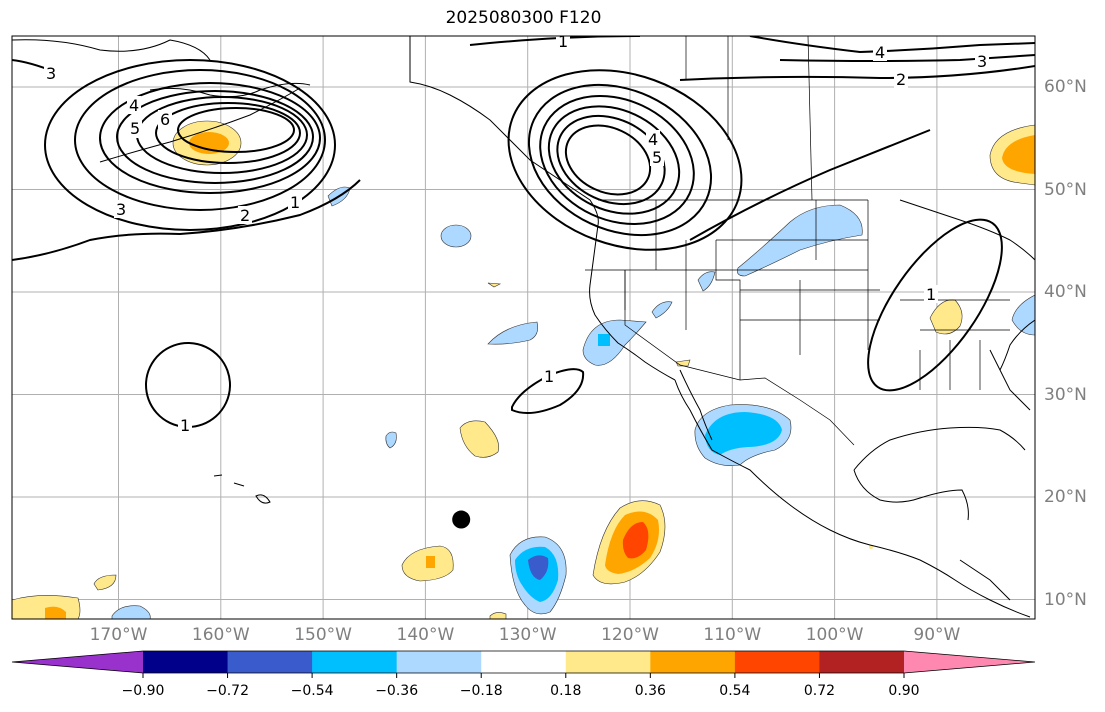 The width and height of the screenshot is (1105, 712). What do you see at coordinates (523, 662) in the screenshot?
I see `colorbar-outline` at bounding box center [523, 662].